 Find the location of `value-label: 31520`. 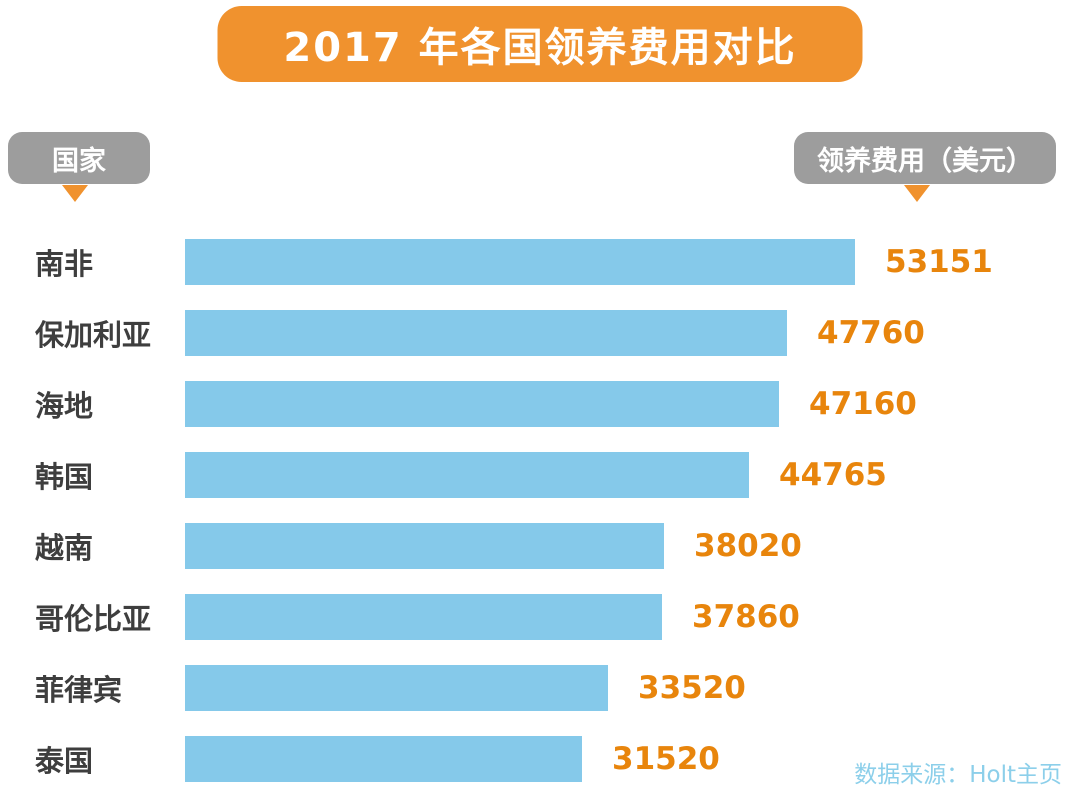

value-label: 31520 is located at coordinates (666, 758).